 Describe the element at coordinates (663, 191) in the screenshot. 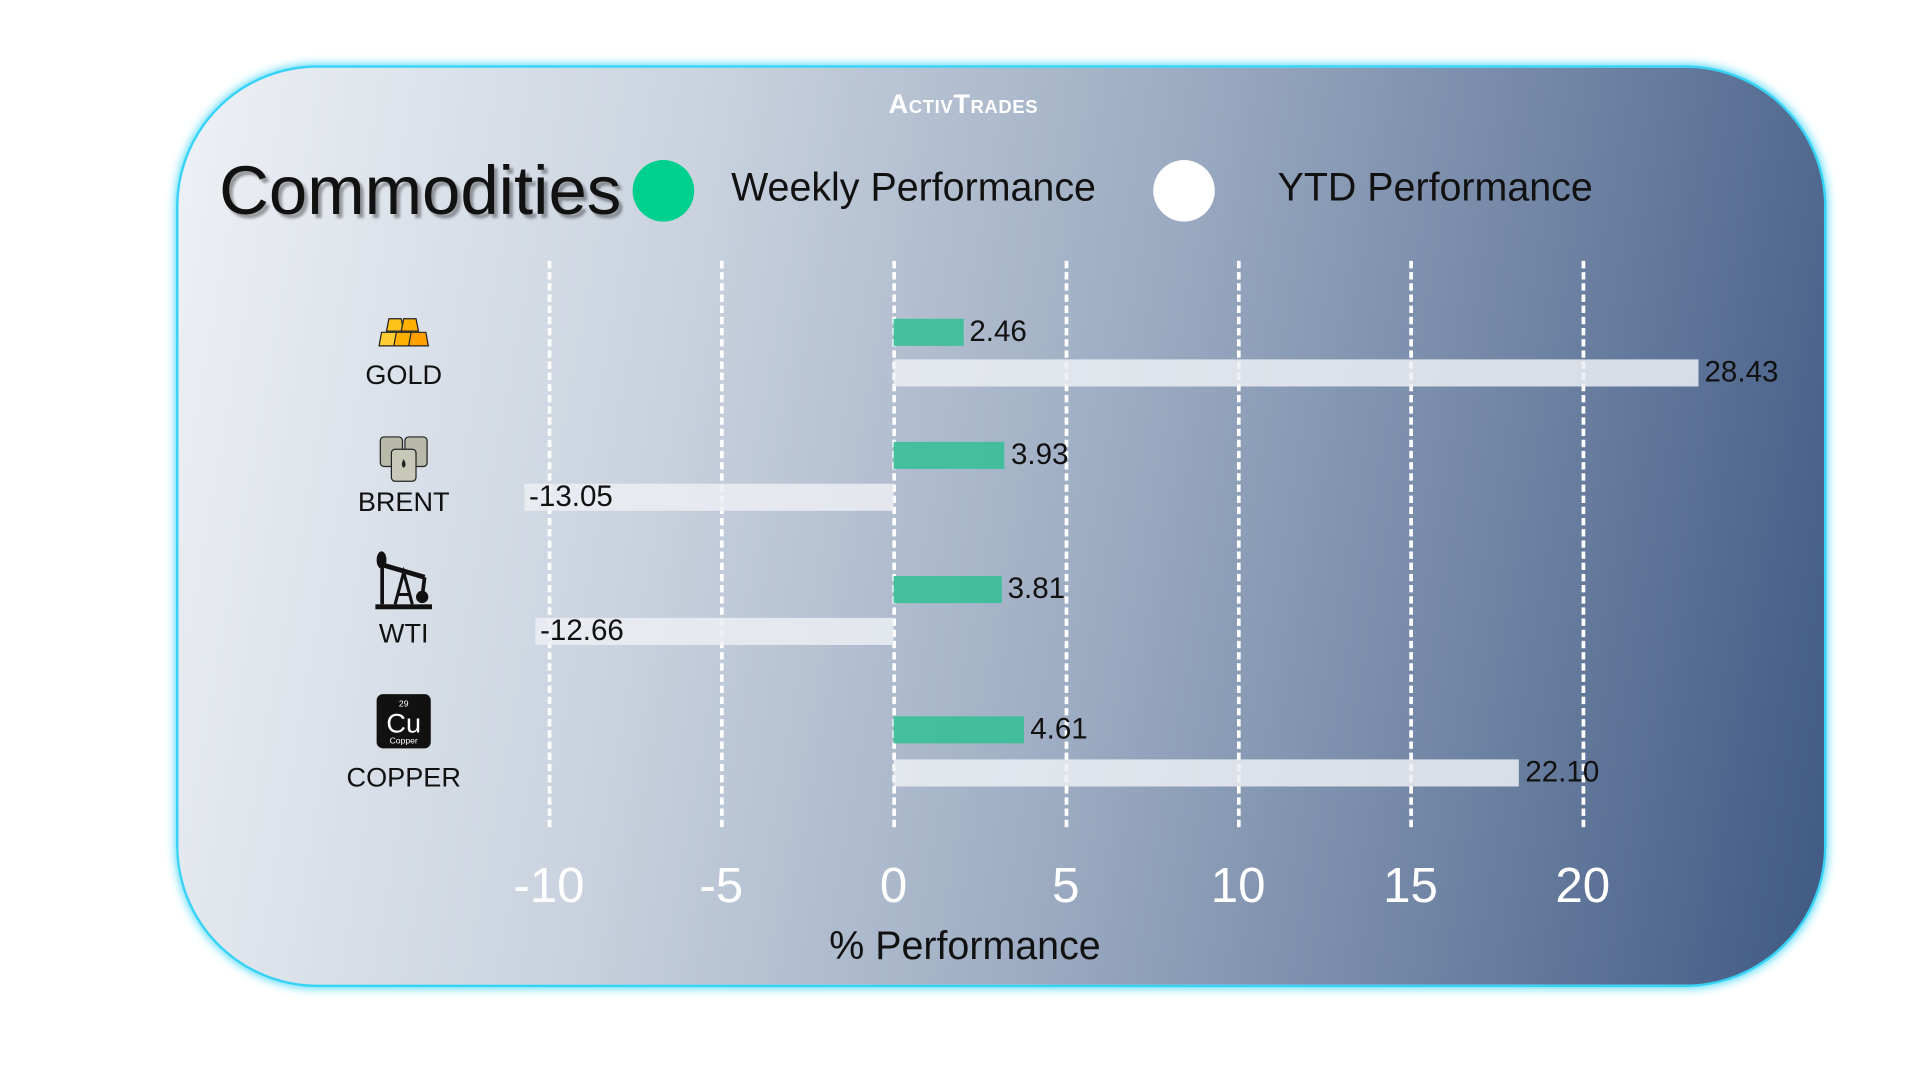

I see `legend-weekly-swatch` at that location.